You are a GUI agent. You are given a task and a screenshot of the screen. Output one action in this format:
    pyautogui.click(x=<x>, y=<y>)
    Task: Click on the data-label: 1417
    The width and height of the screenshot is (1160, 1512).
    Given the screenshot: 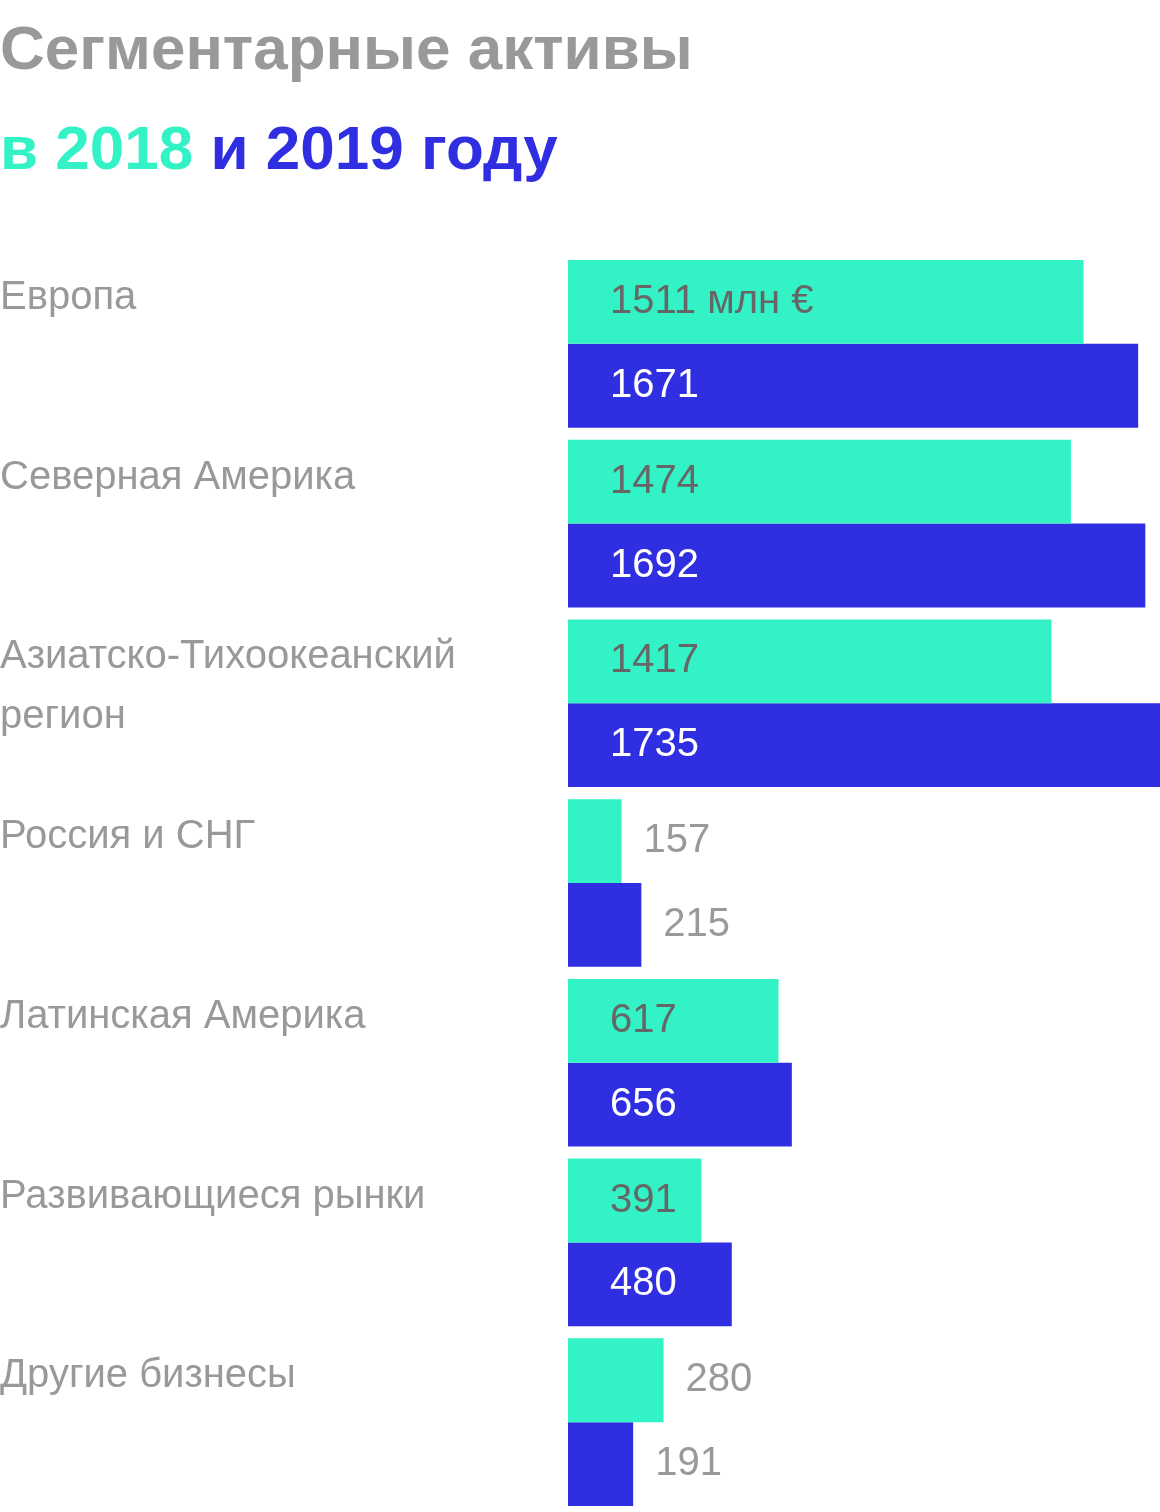 What is the action you would take?
    pyautogui.click(x=654, y=658)
    